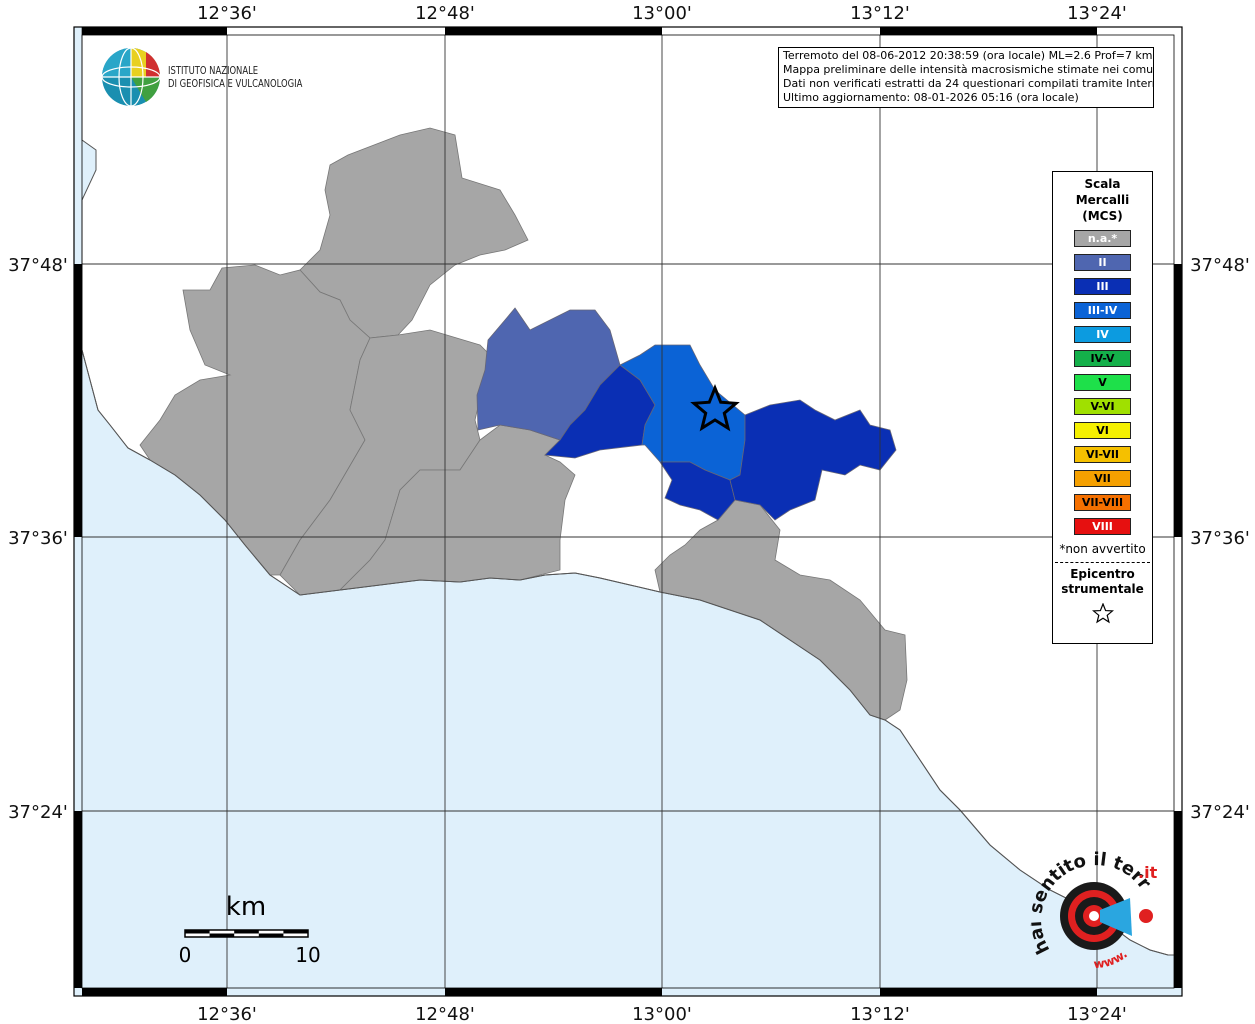 The height and width of the screenshot is (1024, 1255). I want to click on longitude-labels-bottom: 12°36' 12°48' 13°00' 13°12' 13°24', so click(662, 1014).